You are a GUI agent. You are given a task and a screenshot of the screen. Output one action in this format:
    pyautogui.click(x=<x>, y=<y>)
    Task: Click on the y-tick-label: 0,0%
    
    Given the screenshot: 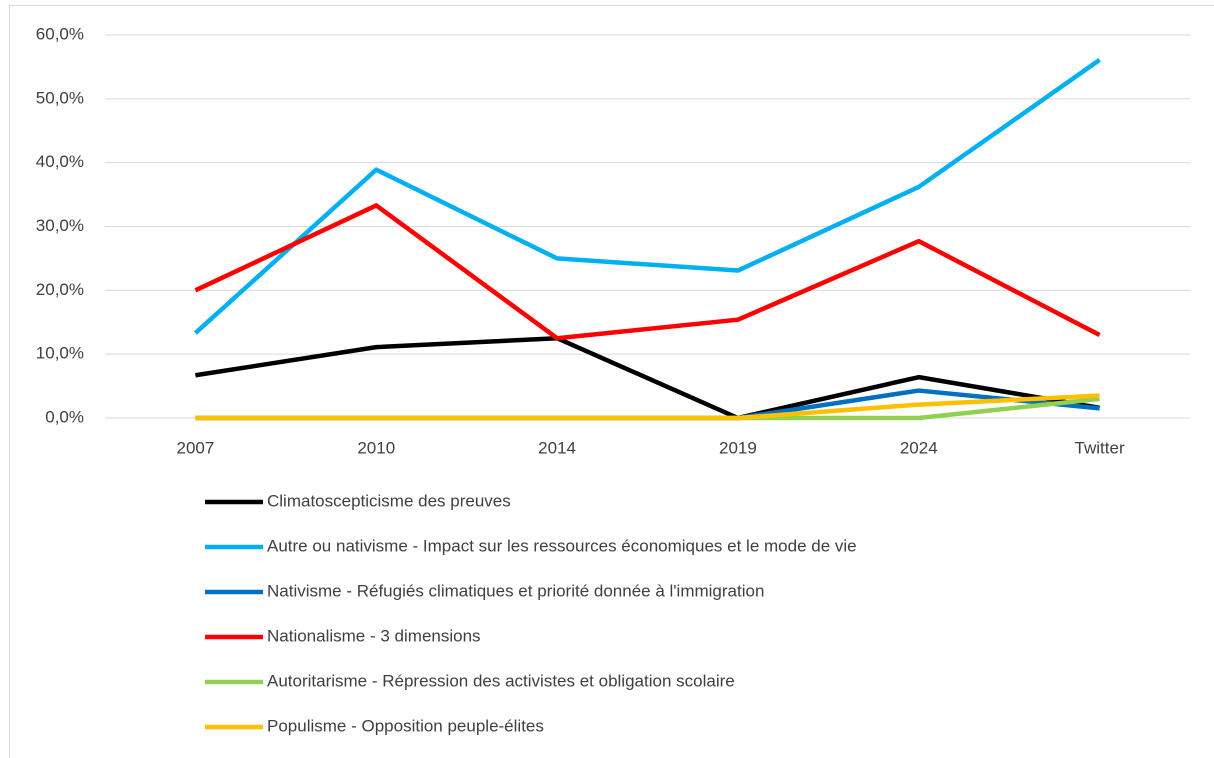 What is the action you would take?
    pyautogui.click(x=64, y=416)
    